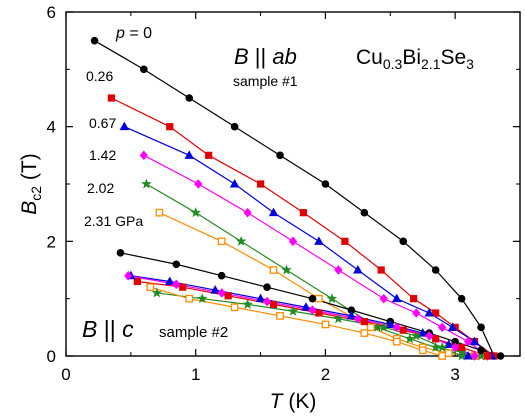 Image resolution: width=525 pixels, height=418 pixels. What do you see at coordinates (51, 241) in the screenshot?
I see `y-tick-label: 2` at bounding box center [51, 241].